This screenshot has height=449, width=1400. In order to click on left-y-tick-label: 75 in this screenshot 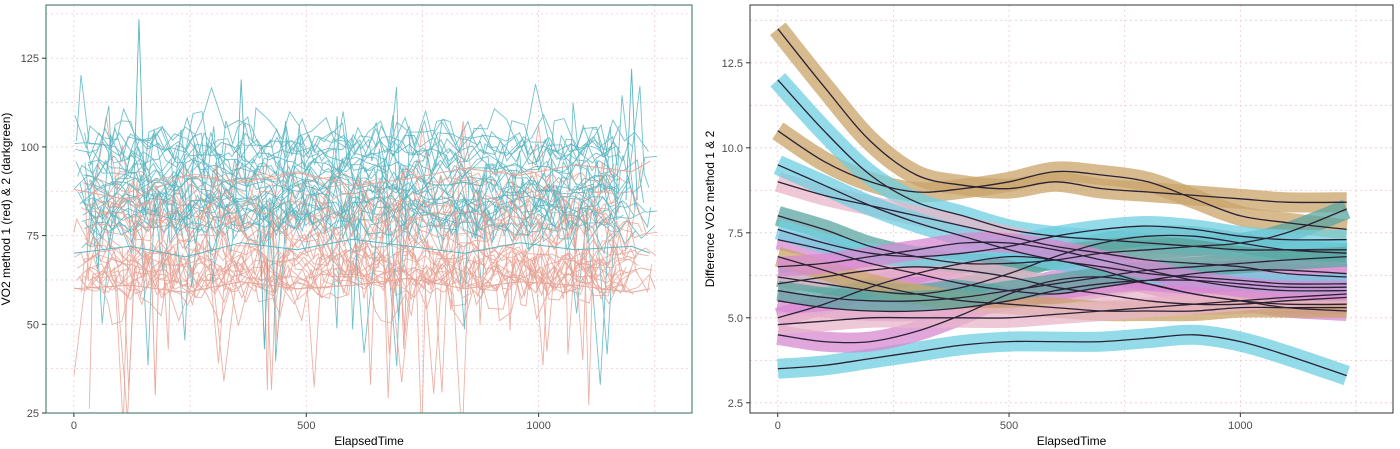, I will do `click(33, 237)`.